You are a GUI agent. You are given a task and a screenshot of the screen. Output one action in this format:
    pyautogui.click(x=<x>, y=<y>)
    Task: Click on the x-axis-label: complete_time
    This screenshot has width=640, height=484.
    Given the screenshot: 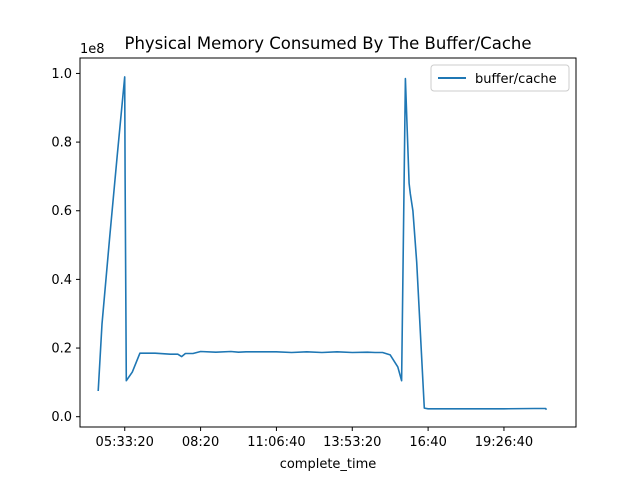 What is the action you would take?
    pyautogui.click(x=328, y=464)
    